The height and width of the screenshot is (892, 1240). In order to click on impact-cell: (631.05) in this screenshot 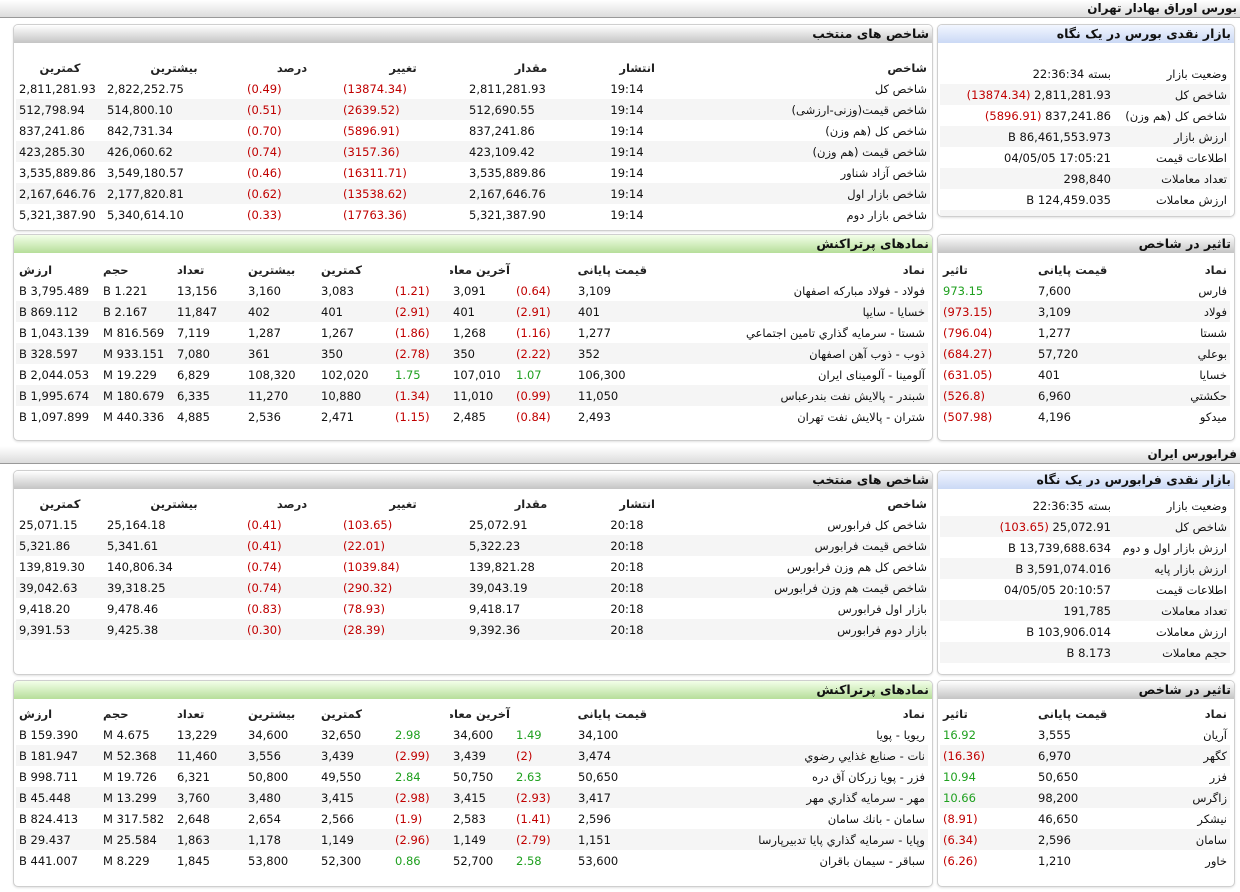, I will do `click(968, 374)`.